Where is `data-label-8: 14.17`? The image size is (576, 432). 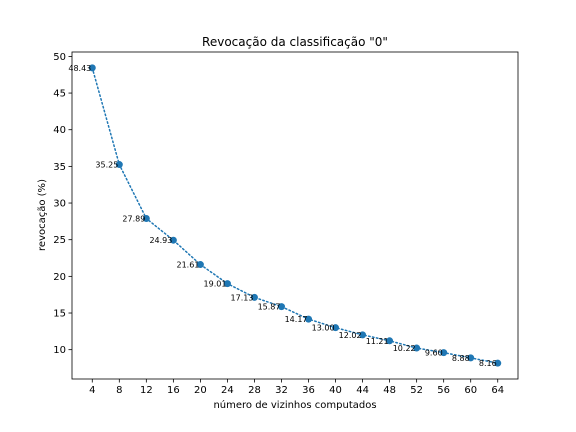 data-label-8: 14.17 is located at coordinates (296, 319).